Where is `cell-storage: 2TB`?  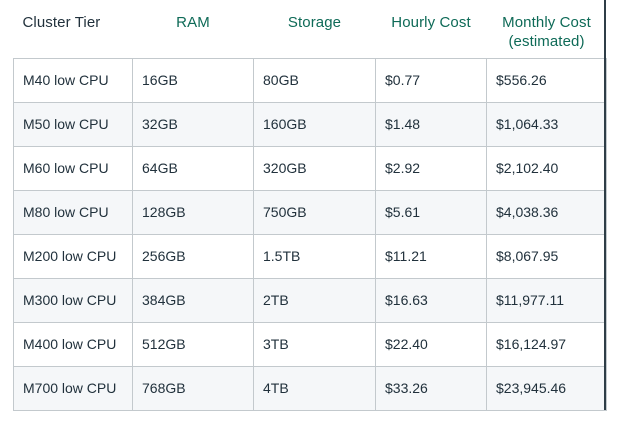
cell-storage: 2TB is located at coordinates (314, 300).